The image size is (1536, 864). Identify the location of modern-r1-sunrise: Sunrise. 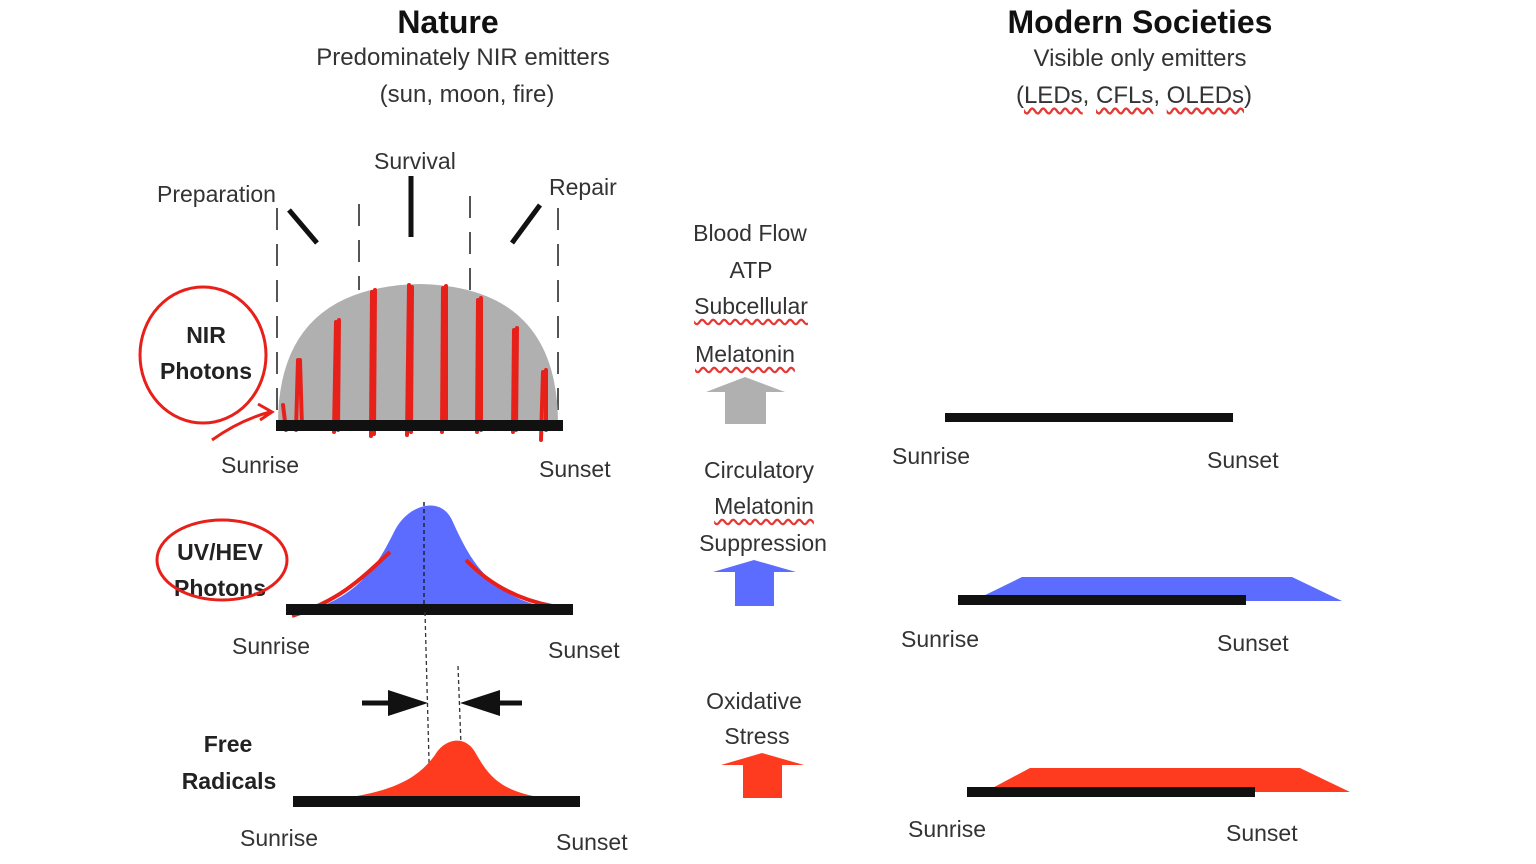
(931, 456).